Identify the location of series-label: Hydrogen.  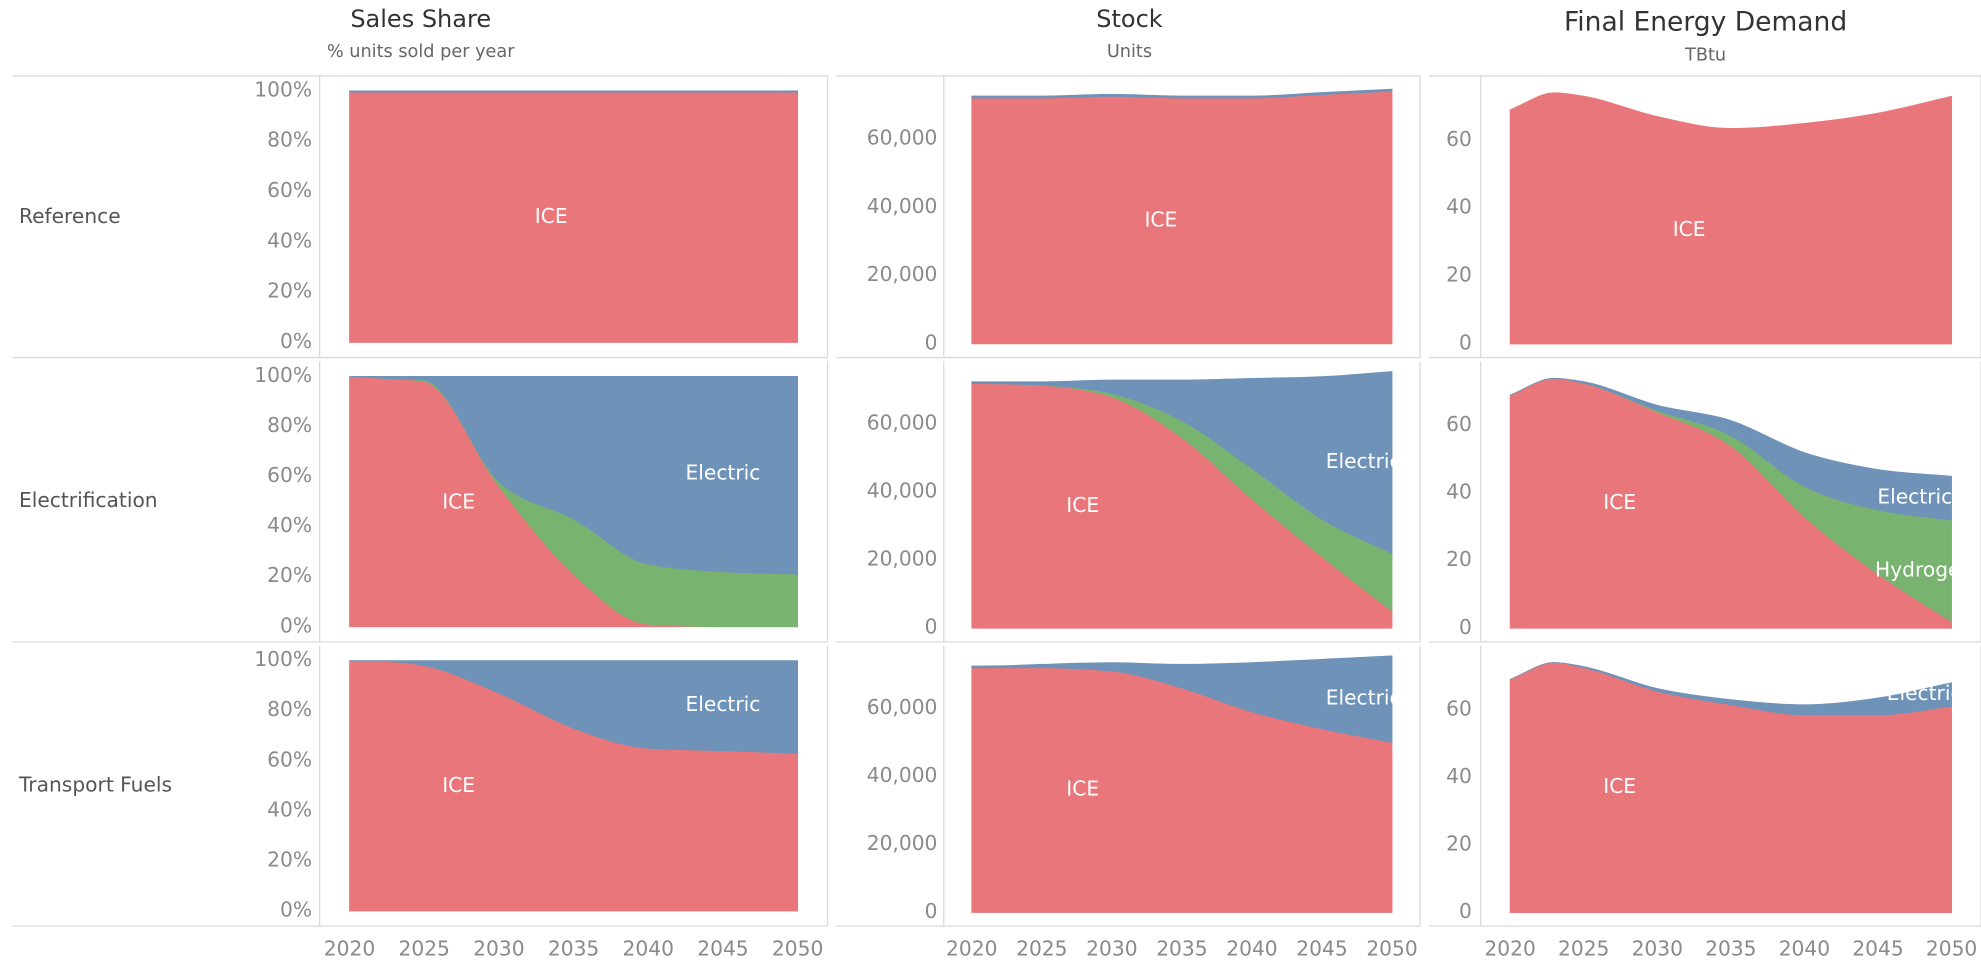
(1924, 569).